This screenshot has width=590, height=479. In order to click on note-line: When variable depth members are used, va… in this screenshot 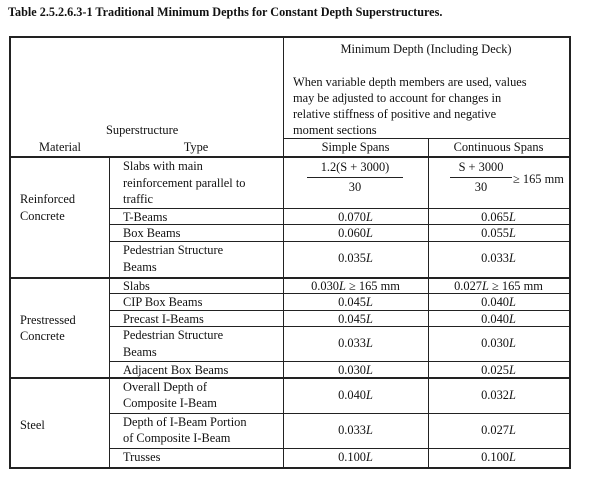, I will do `click(410, 82)`.